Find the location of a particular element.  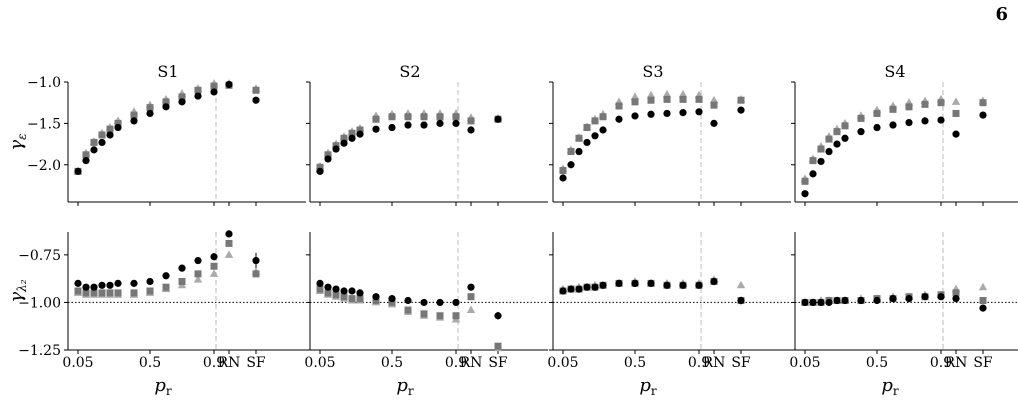

y-axis-label: γε is located at coordinates (17, 141).